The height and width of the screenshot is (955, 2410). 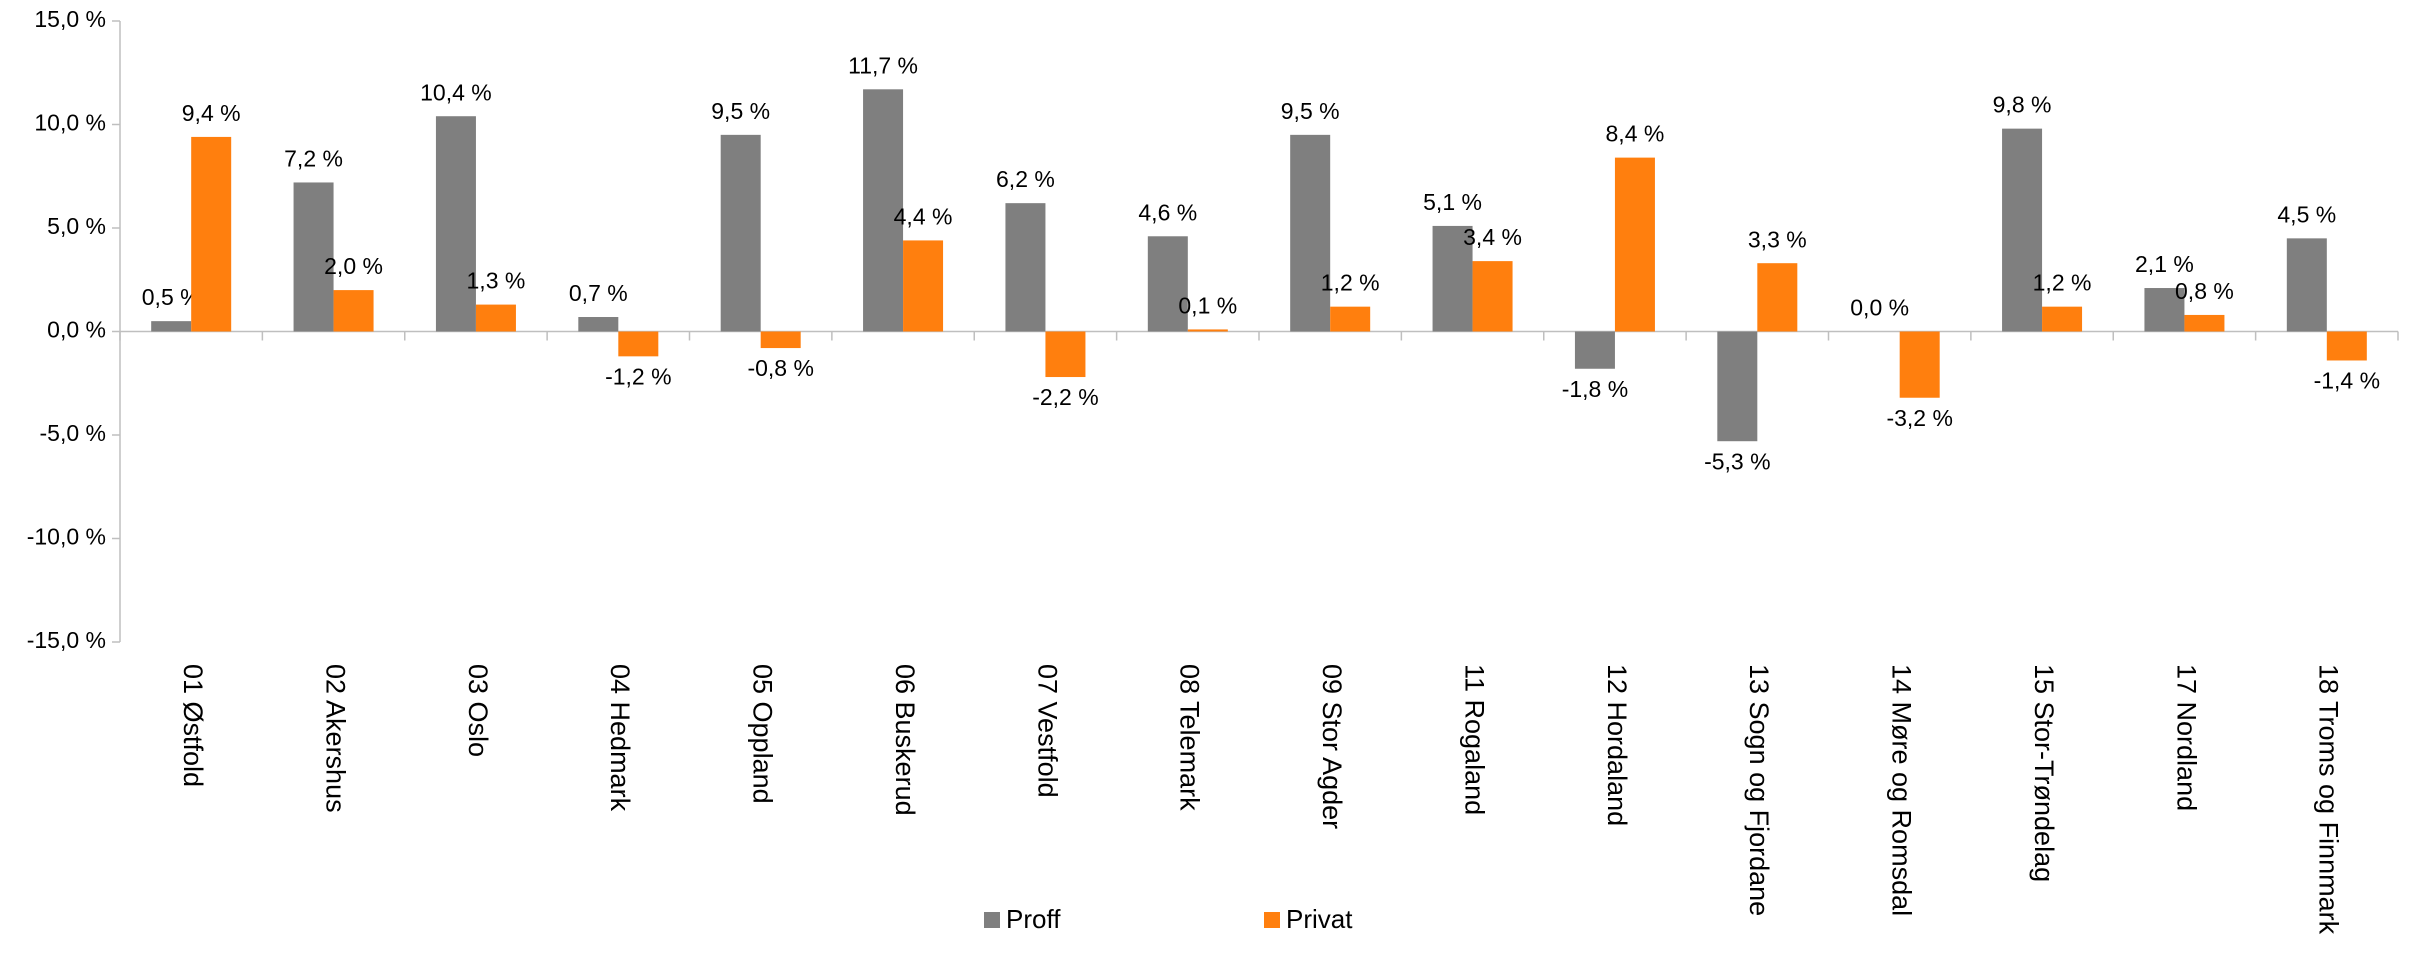 I want to click on x-tick-label: 11 Rogaland, so click(x=1474, y=739).